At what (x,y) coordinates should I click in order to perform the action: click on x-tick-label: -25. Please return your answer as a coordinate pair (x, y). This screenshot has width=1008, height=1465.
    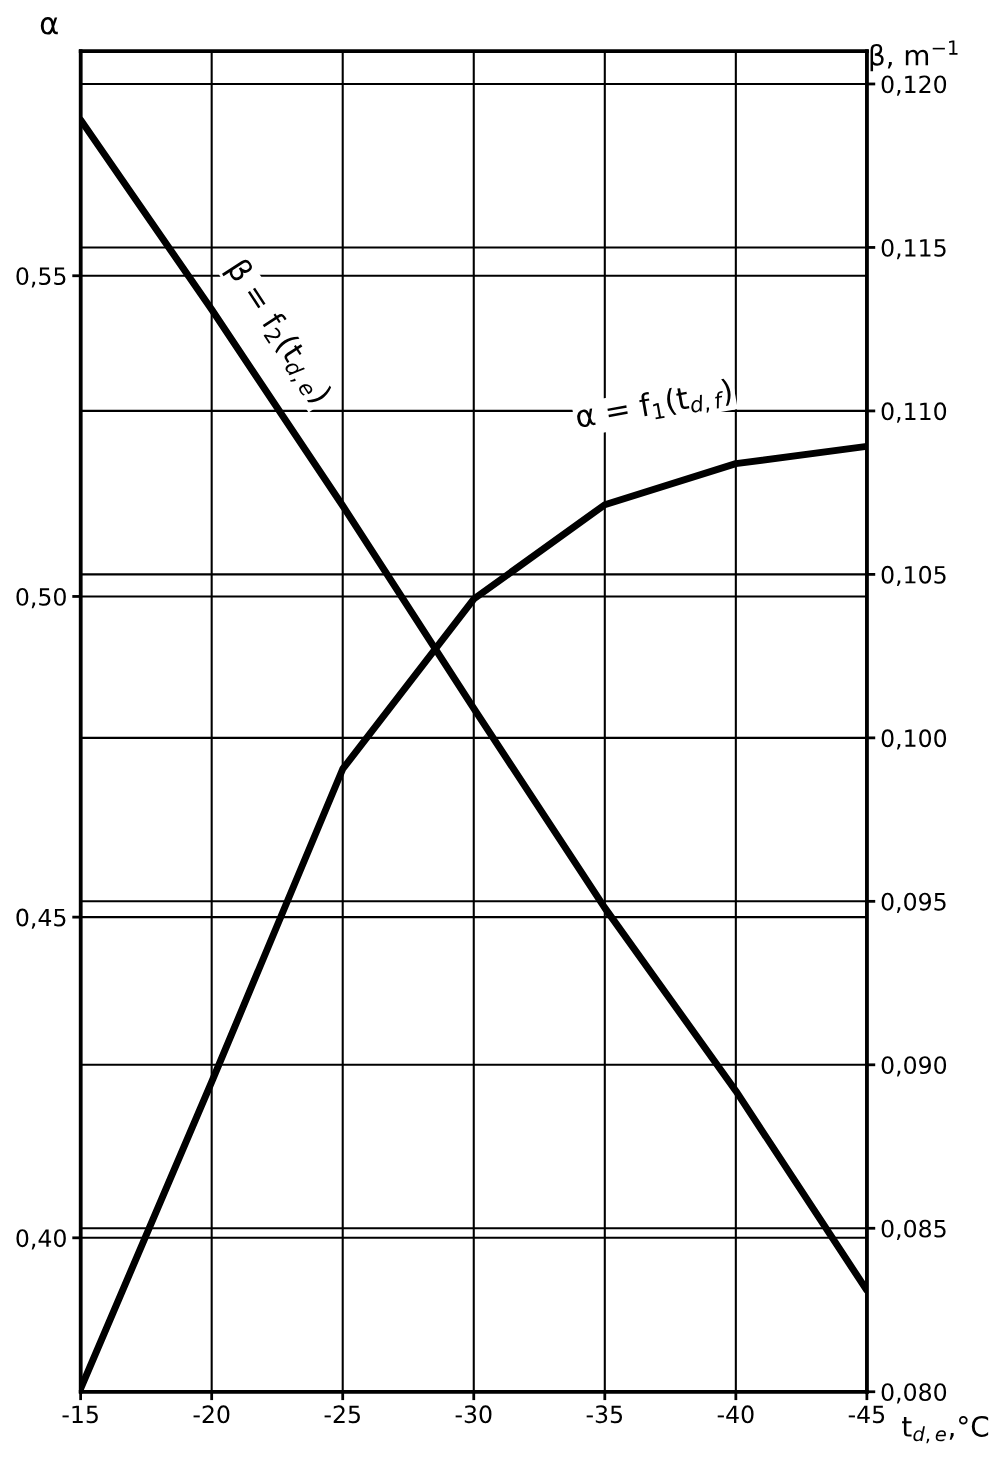
    Looking at the image, I should click on (342, 1414).